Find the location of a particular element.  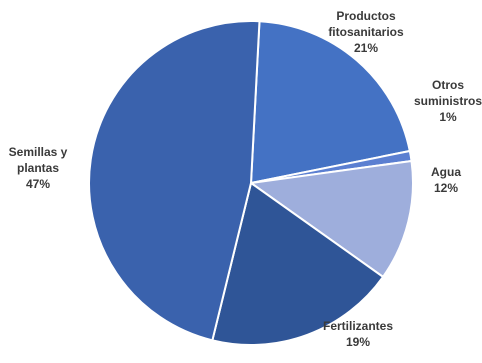

slice-label: Agua 12% is located at coordinates (446, 180).